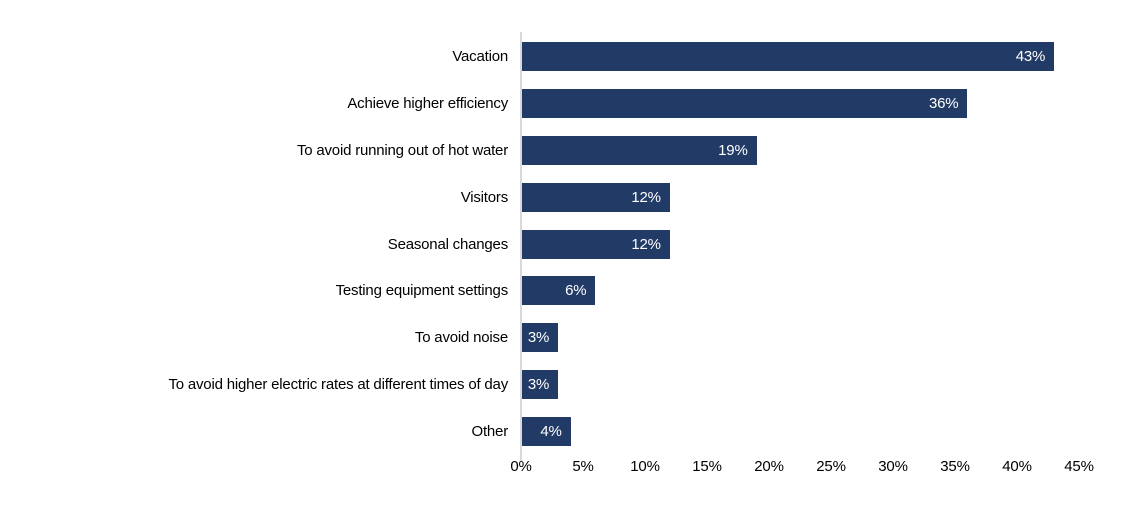 The height and width of the screenshot is (525, 1143). What do you see at coordinates (788, 56) in the screenshot?
I see `bar: 43%` at bounding box center [788, 56].